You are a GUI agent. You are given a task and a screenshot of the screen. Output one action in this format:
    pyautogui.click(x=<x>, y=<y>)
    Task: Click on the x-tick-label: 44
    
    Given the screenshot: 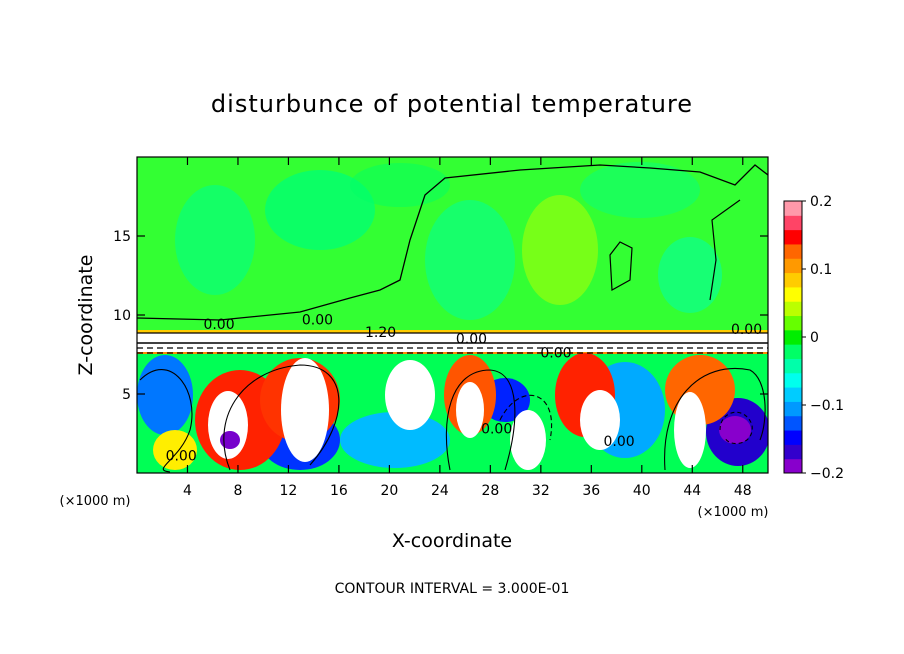 What is the action you would take?
    pyautogui.click(x=692, y=491)
    